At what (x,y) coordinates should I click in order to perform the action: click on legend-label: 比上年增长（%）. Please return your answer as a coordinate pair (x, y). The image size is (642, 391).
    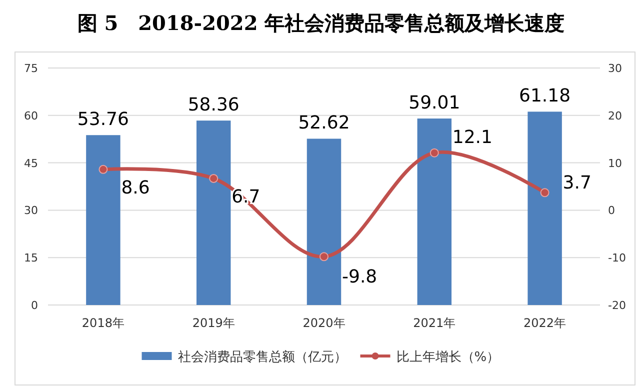
    Looking at the image, I should click on (448, 357).